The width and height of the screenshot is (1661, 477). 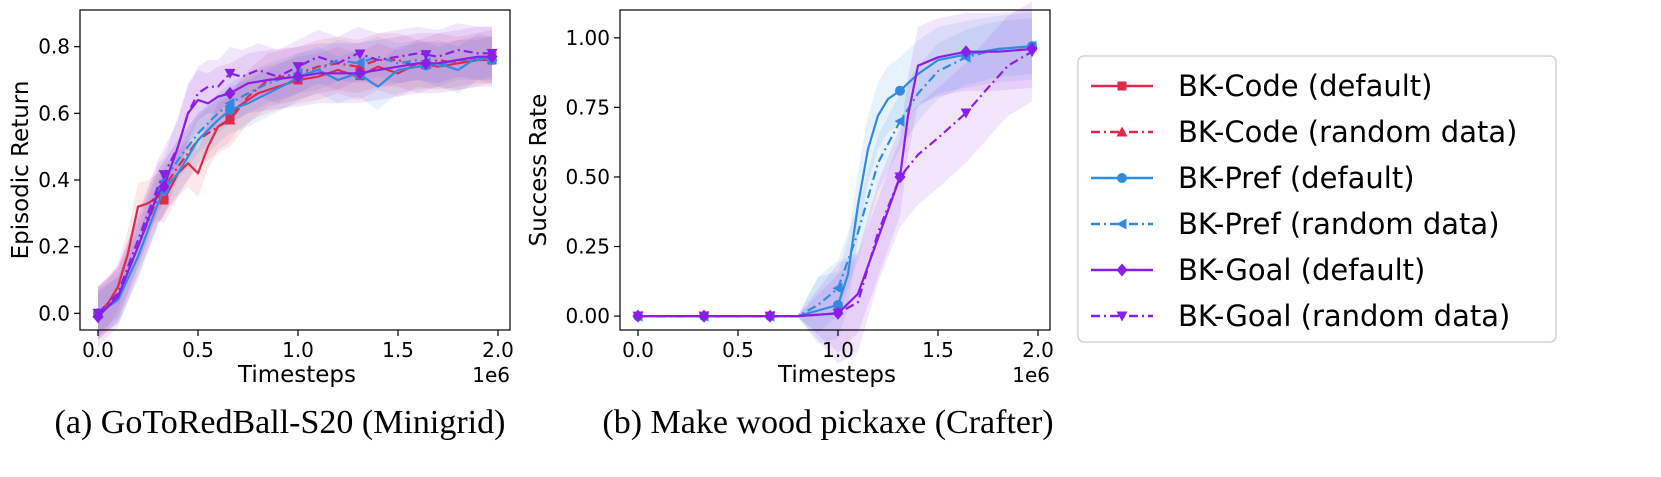 I want to click on y-tick-label: 0.8, so click(x=54, y=47).